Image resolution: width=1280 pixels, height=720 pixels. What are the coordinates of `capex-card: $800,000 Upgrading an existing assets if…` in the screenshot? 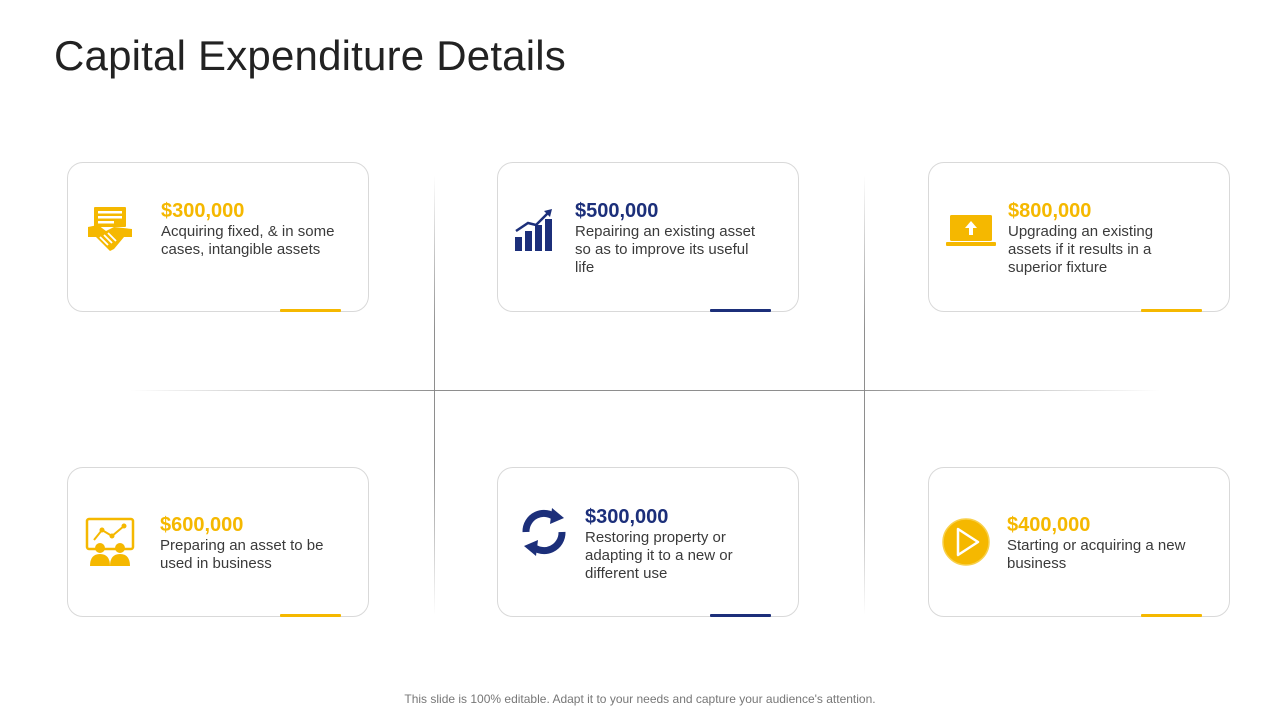 It's located at (1079, 237).